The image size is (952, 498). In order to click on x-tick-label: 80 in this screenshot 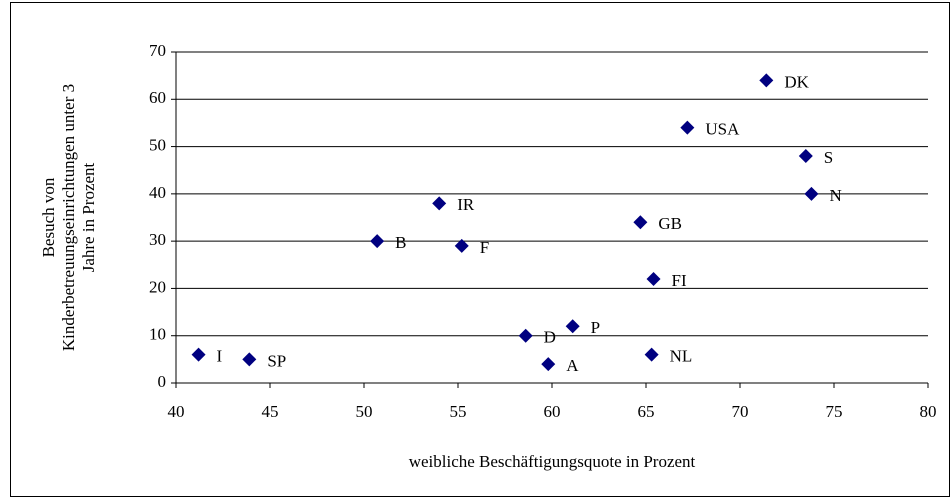, I will do `click(928, 411)`.